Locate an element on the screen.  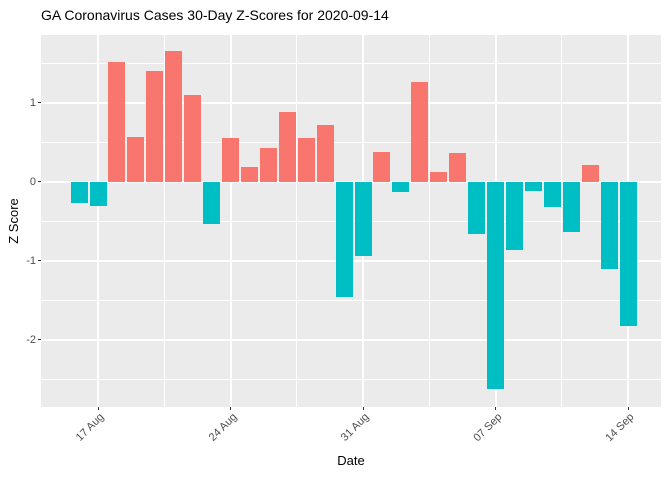
y-tick-label: -2 is located at coordinates (31, 339).